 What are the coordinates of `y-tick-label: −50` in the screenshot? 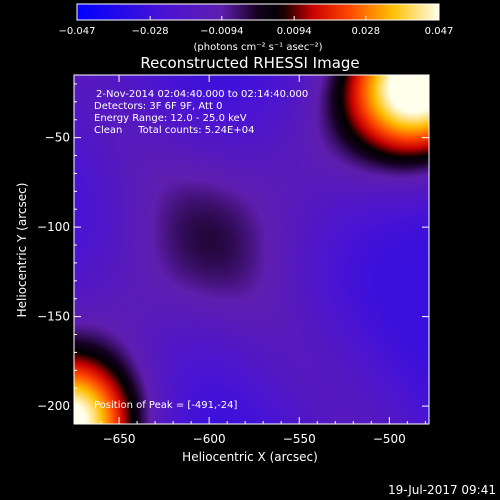 It's located at (57, 138).